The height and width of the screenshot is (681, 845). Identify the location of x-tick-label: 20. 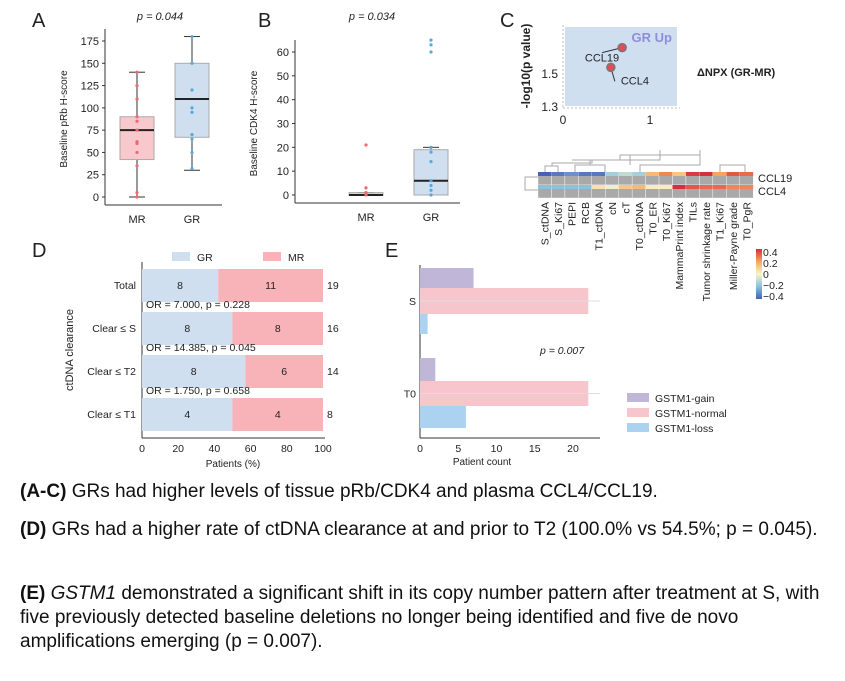
(178, 449).